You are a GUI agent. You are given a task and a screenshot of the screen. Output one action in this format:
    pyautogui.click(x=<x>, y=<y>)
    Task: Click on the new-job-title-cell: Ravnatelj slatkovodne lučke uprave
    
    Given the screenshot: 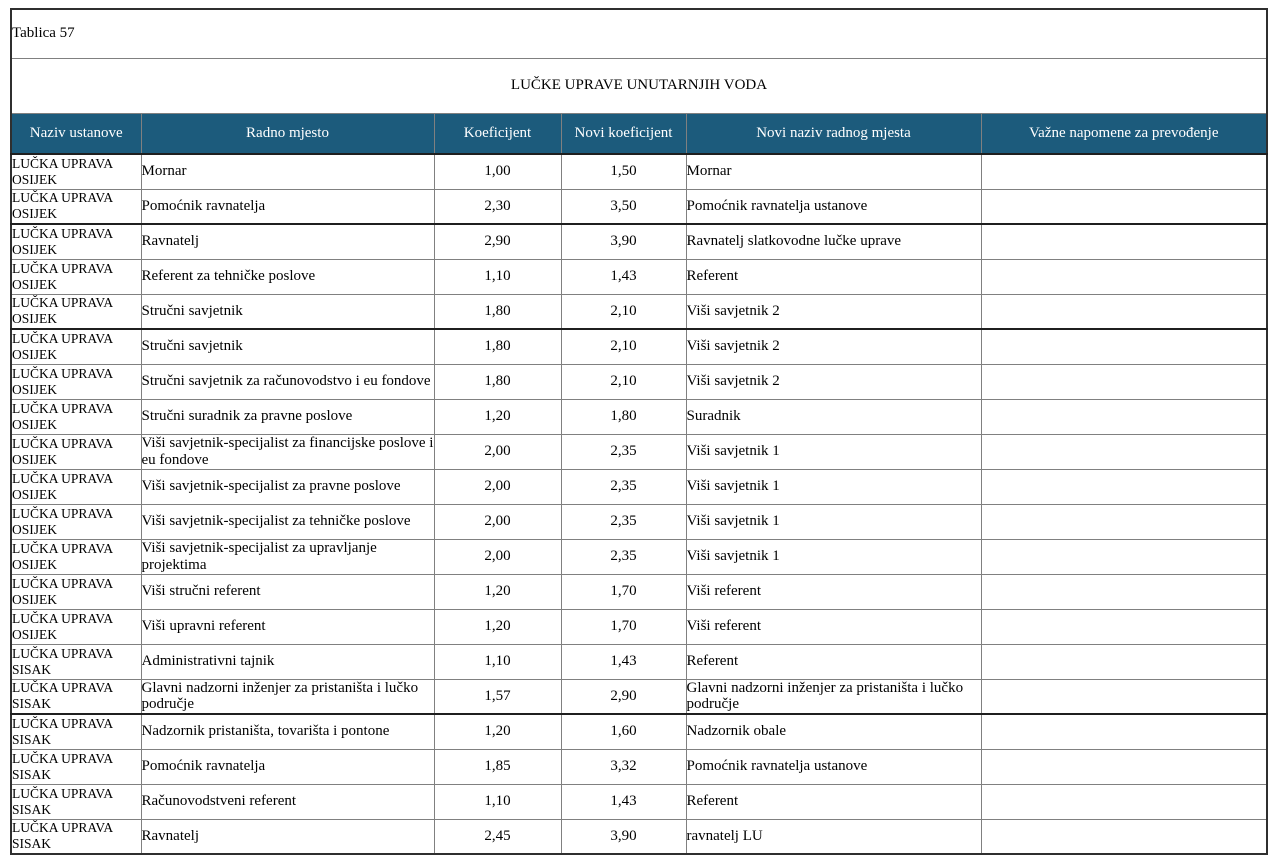 What is the action you would take?
    pyautogui.click(x=833, y=241)
    